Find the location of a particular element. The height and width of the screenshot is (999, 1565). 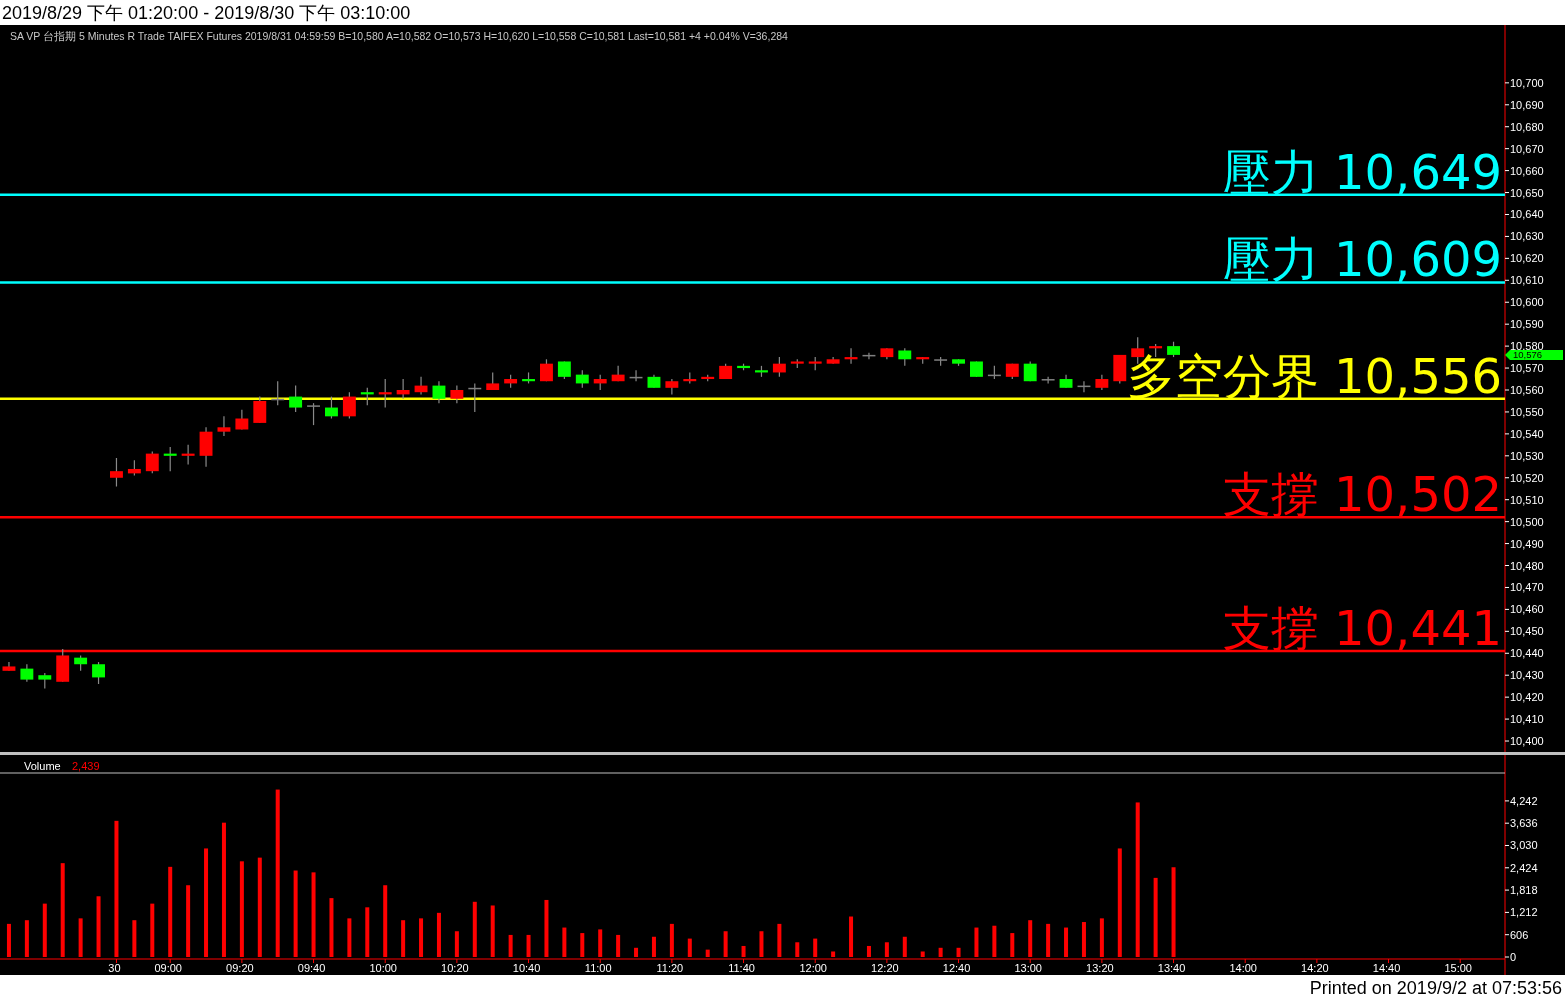

y-tick-label: 10,410 is located at coordinates (1527, 719).